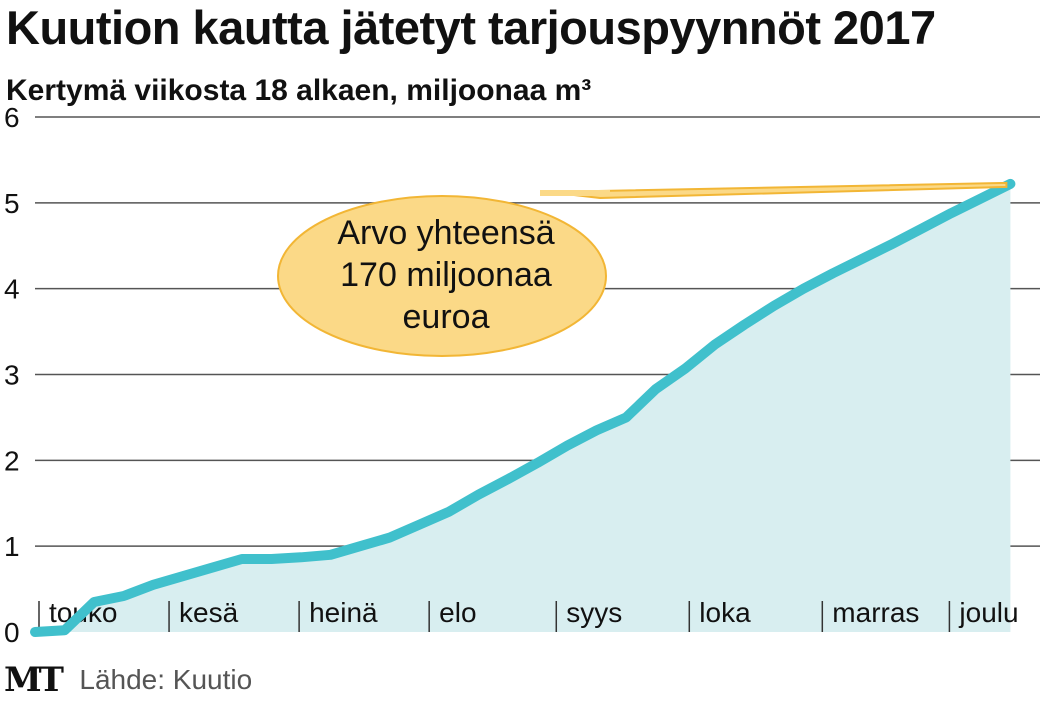  Describe the element at coordinates (457, 612) in the screenshot. I see `month-label: elo` at that location.